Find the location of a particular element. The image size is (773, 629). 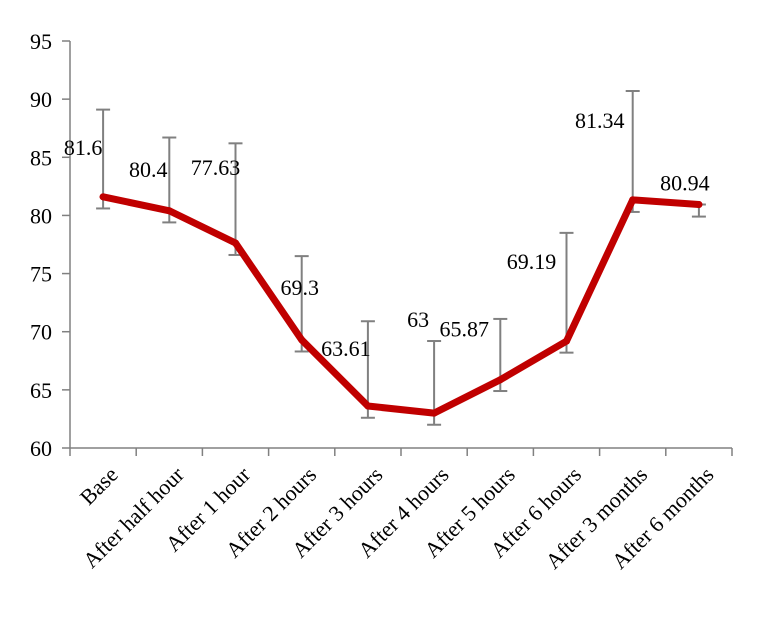

x-tick-label: Base is located at coordinates (99, 486).